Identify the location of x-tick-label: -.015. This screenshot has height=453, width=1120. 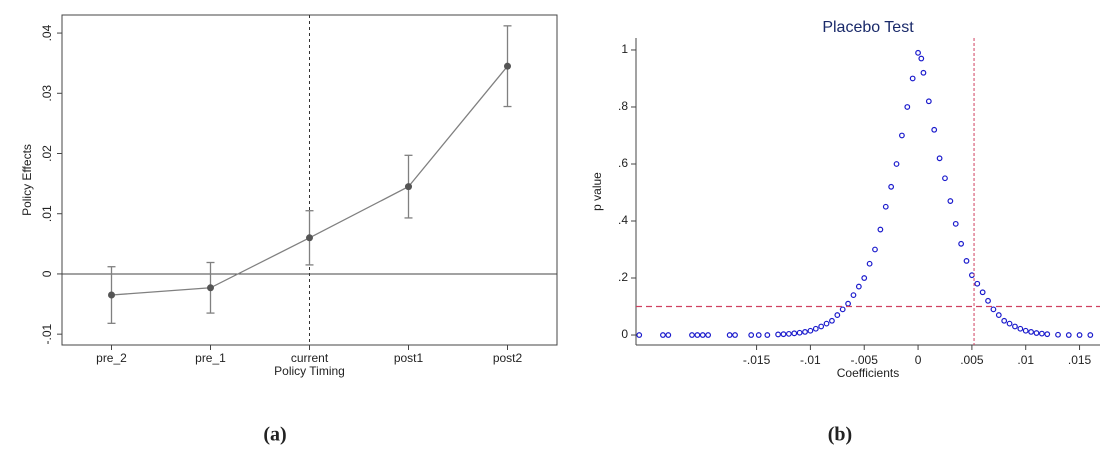
(757, 360).